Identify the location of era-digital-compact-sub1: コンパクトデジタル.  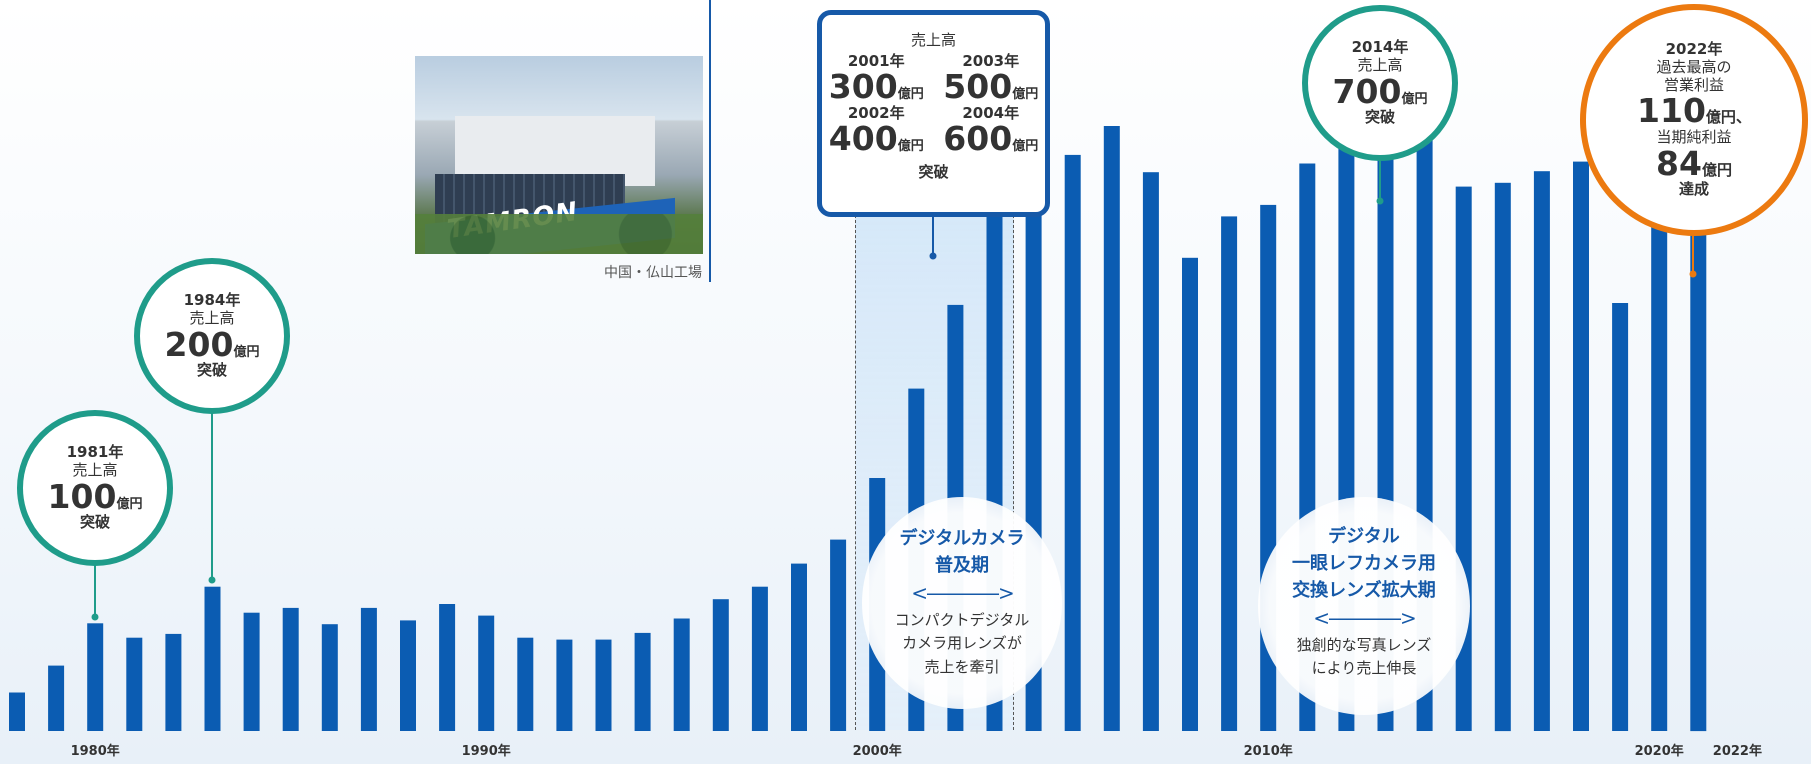
(962, 620).